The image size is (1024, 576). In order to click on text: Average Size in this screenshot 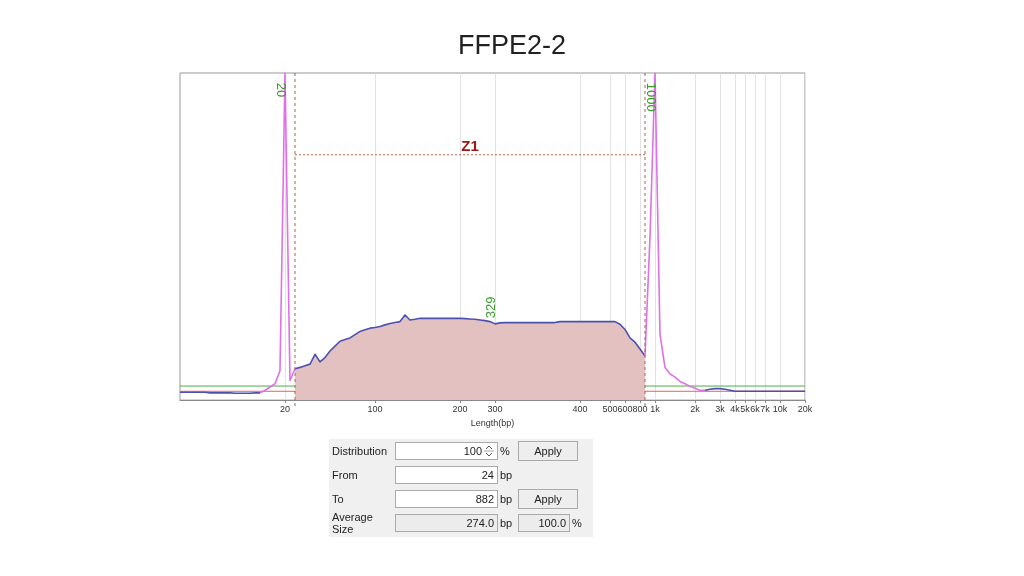, I will do `click(352, 523)`.